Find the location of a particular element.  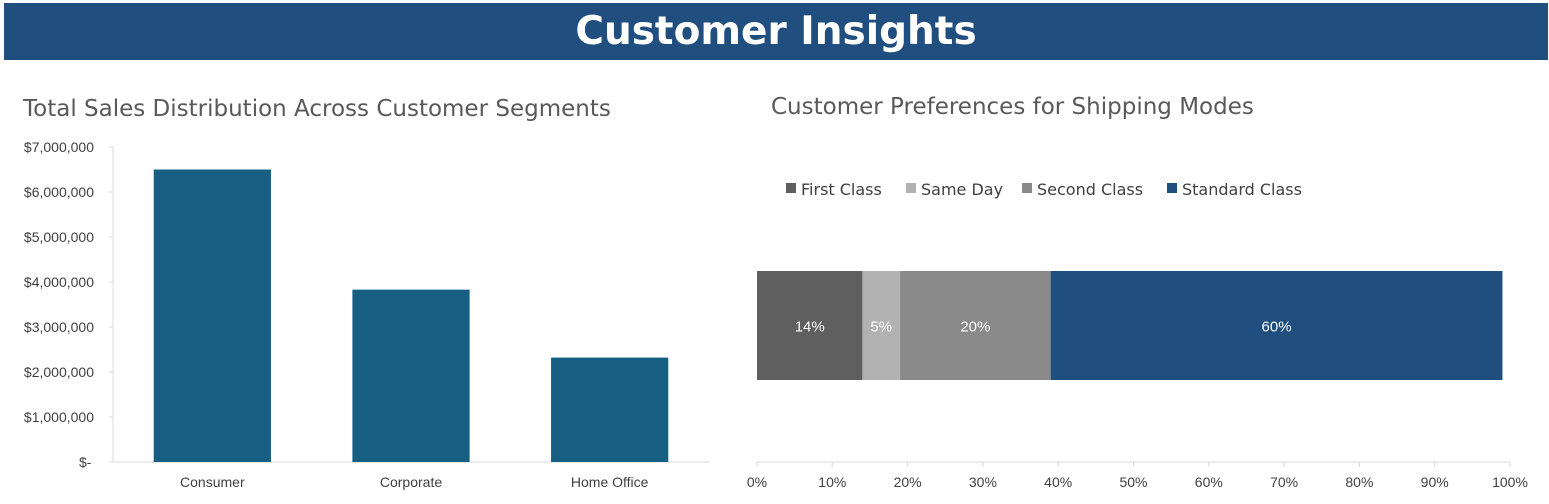

segment-standard-class is located at coordinates (1276, 325).